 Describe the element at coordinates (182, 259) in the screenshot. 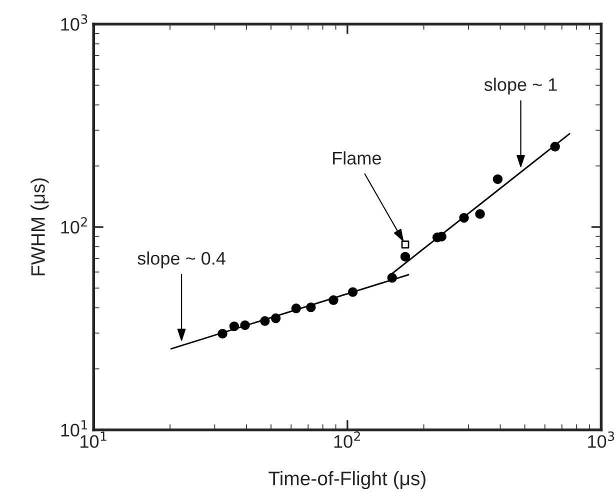

I see `annotation: slope ~ 0.4` at that location.